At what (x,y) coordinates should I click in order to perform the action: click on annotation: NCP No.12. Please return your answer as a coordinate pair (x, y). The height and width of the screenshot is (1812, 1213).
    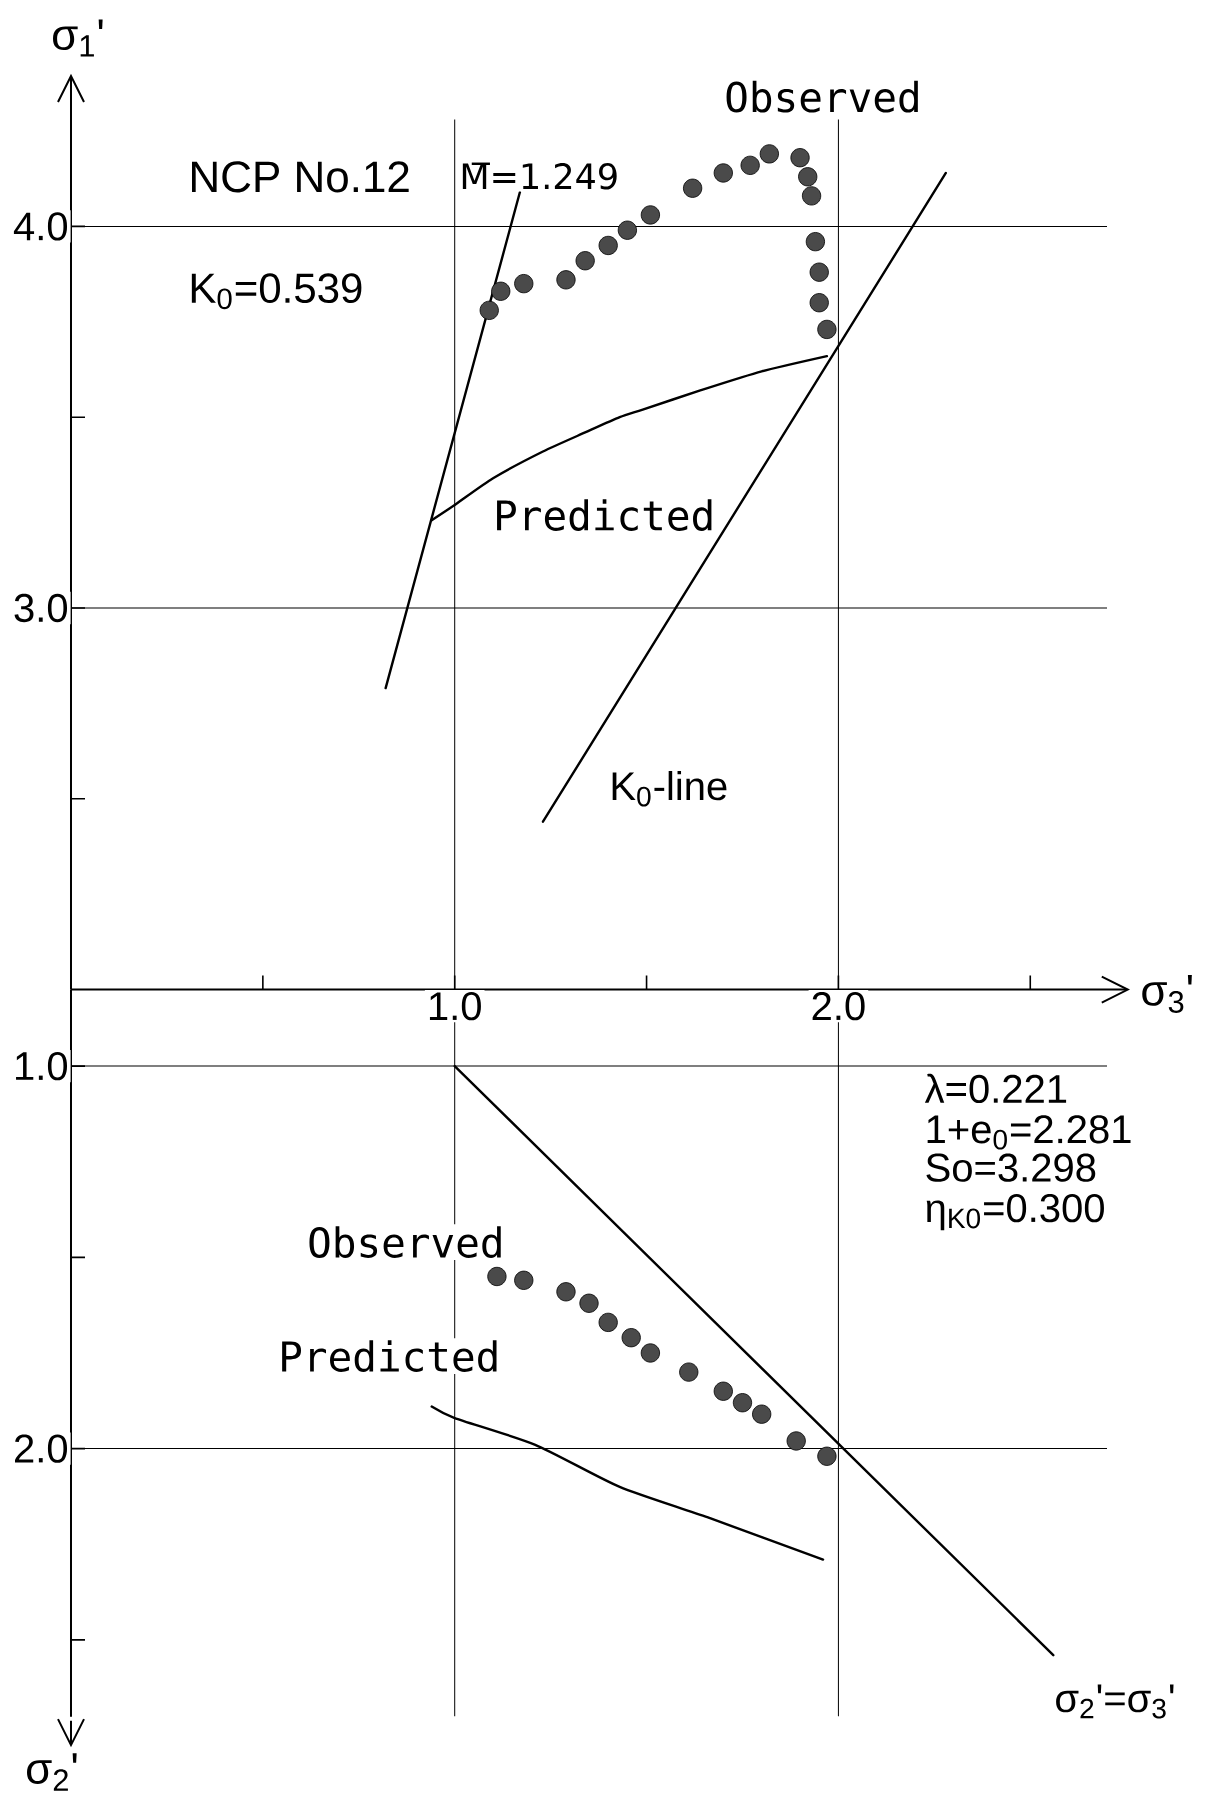
    Looking at the image, I should click on (300, 177).